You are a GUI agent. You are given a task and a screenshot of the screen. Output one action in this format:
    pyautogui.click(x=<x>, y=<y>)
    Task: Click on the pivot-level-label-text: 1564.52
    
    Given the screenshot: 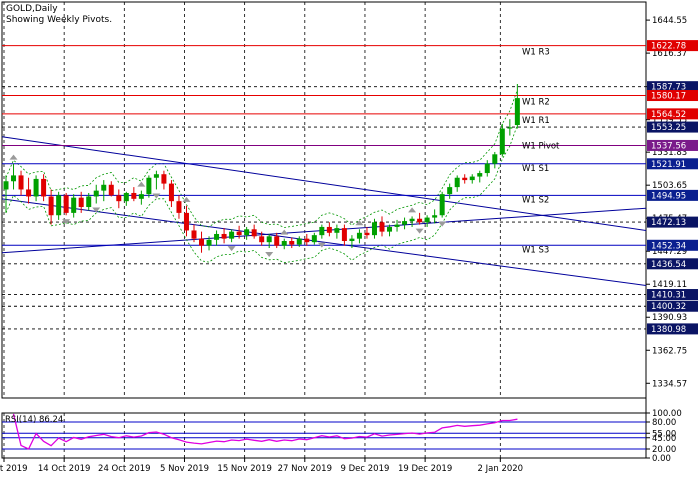 What is the action you would take?
    pyautogui.click(x=668, y=115)
    